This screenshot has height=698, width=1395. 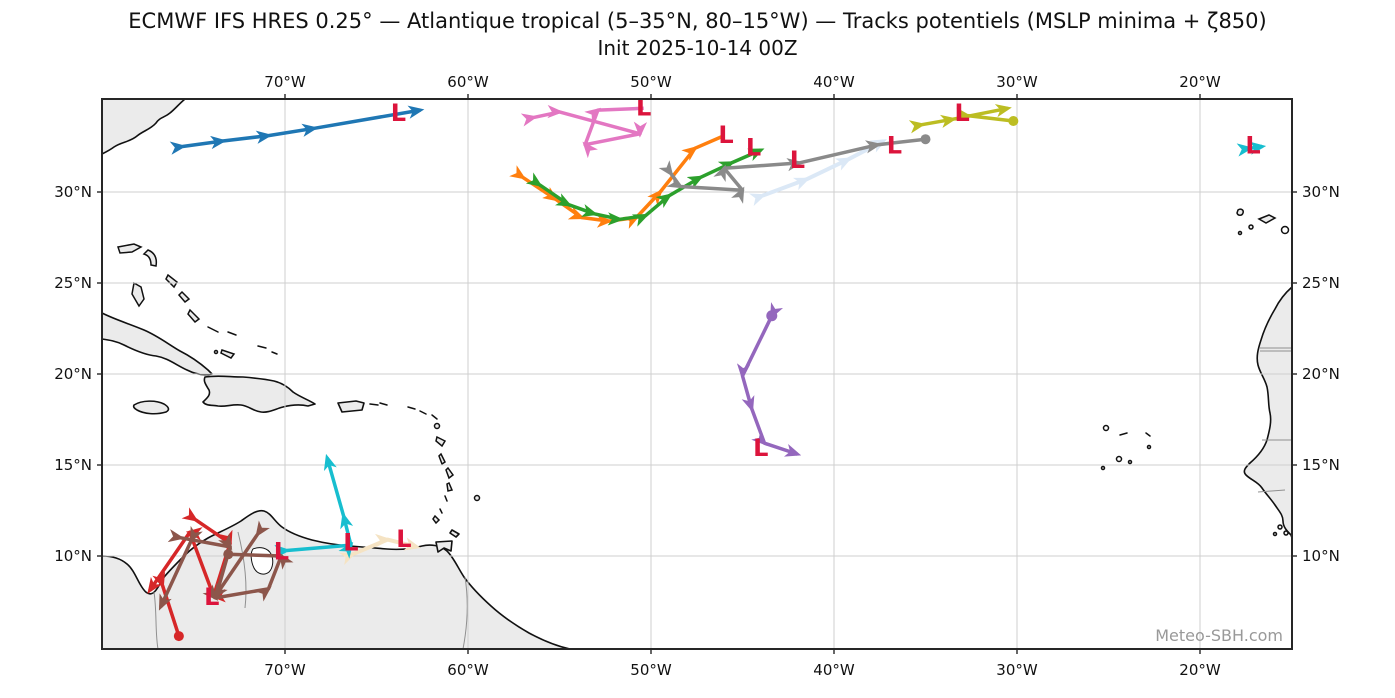 I want to click on islands-canary, so click(x=1256, y=216).